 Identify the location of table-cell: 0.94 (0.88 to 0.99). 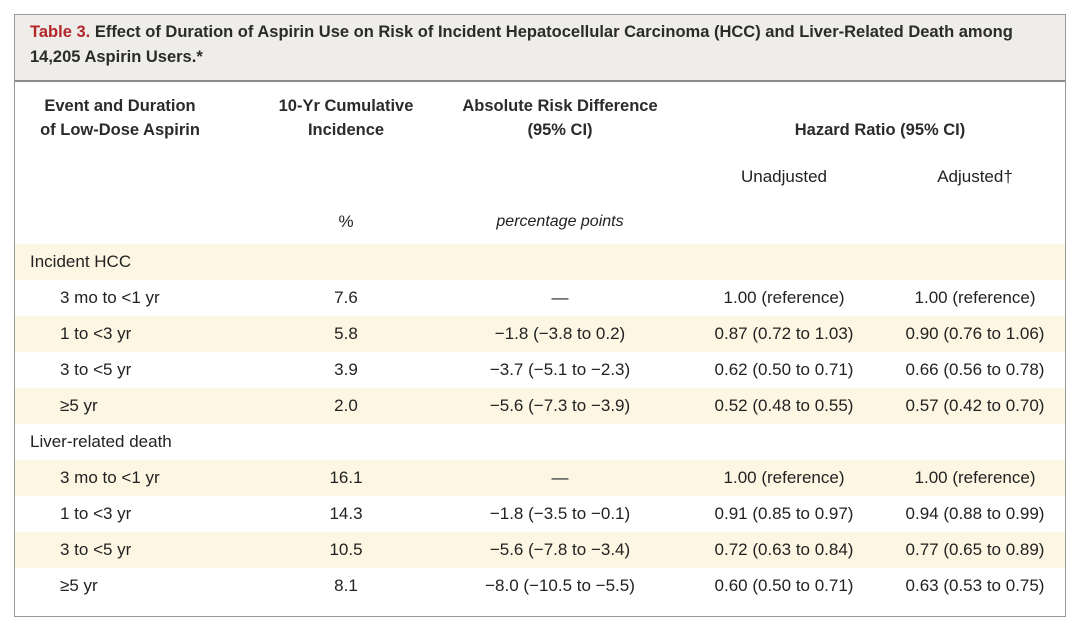
(975, 513).